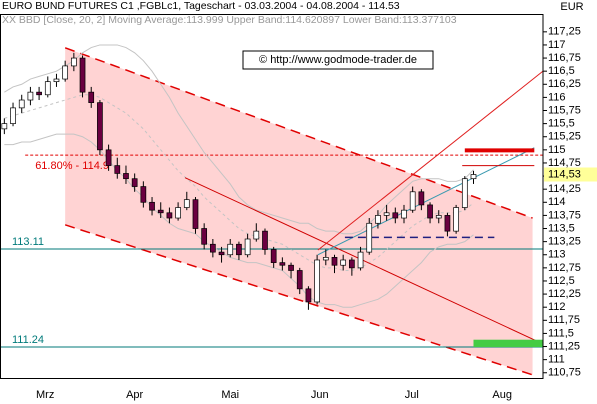 The width and height of the screenshot is (597, 404). I want to click on y-tick-label: 111,25, so click(564, 346).